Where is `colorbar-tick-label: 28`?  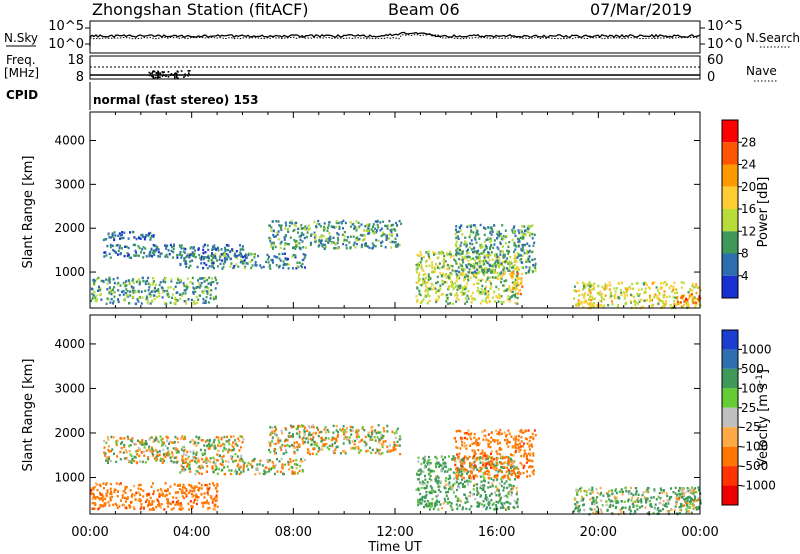 colorbar-tick-label: 28 is located at coordinates (748, 142).